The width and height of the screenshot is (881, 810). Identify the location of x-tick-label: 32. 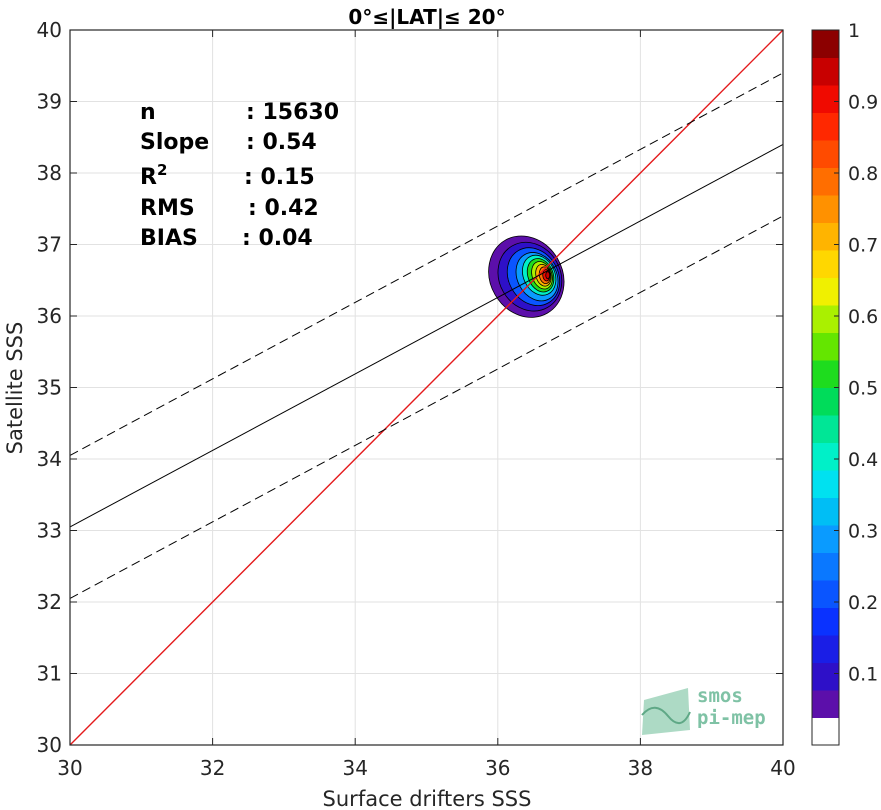
(212, 768).